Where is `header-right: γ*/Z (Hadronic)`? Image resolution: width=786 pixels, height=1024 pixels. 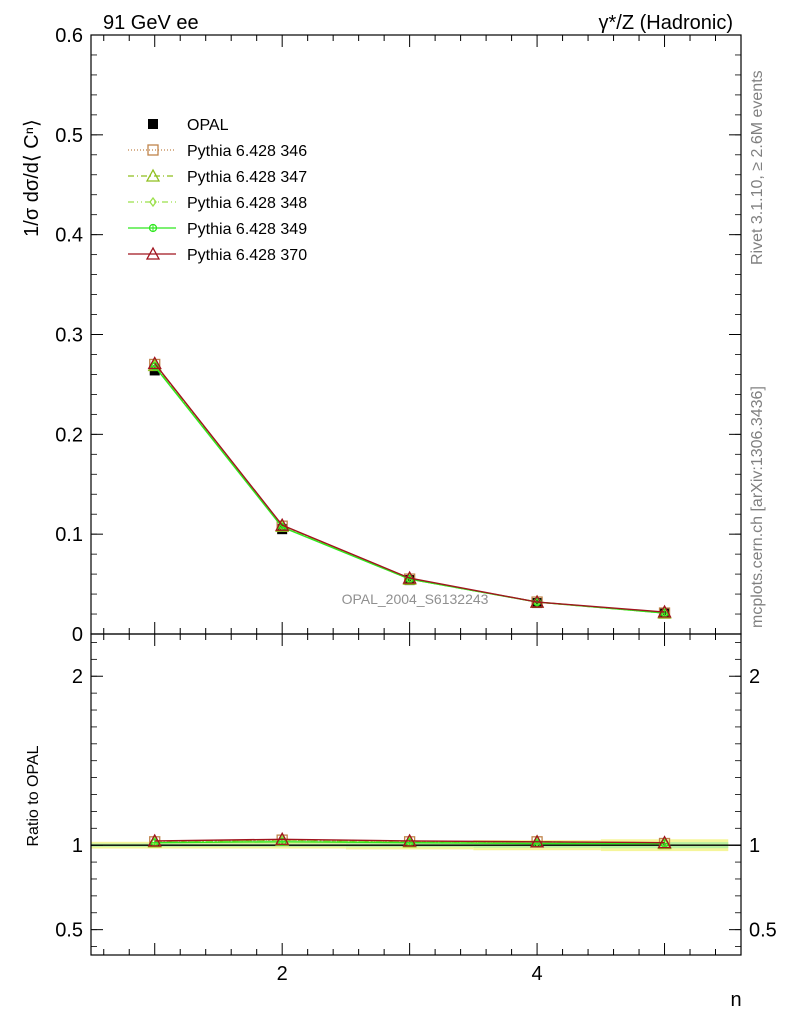
header-right: γ*/Z (Hadronic) is located at coordinates (666, 23).